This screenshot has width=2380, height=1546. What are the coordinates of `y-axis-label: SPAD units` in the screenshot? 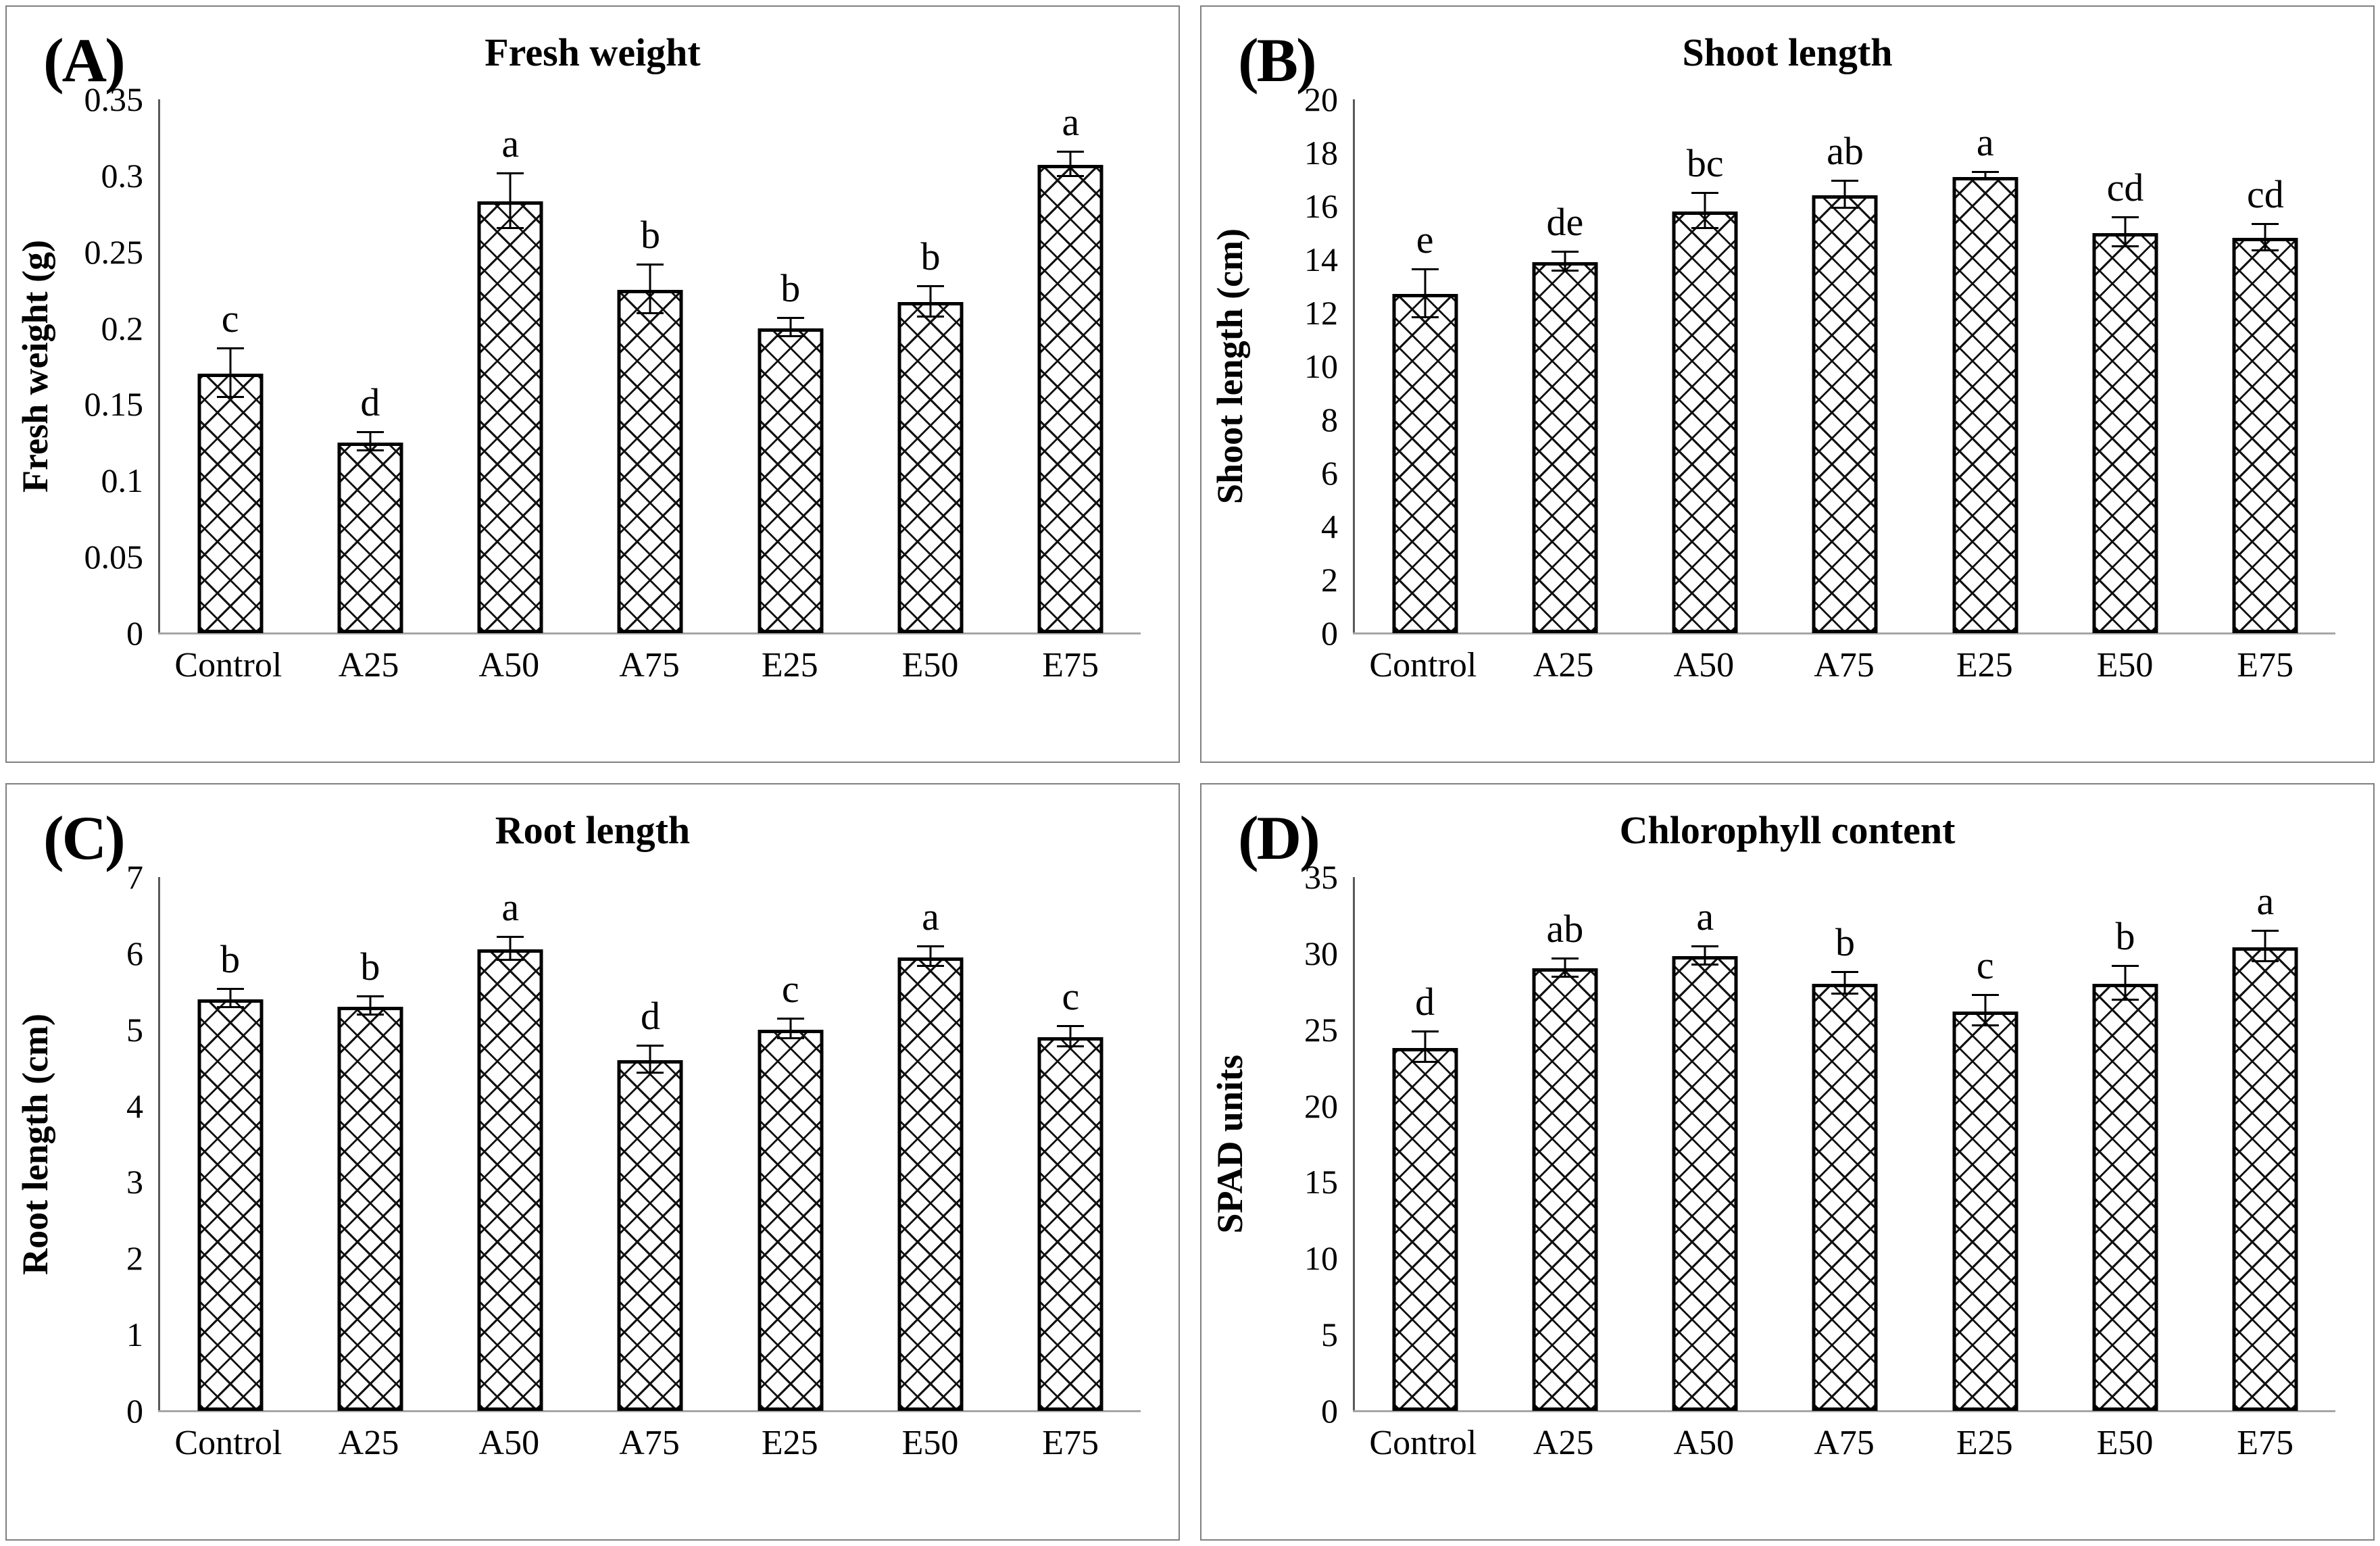 It's located at (1230, 1144).